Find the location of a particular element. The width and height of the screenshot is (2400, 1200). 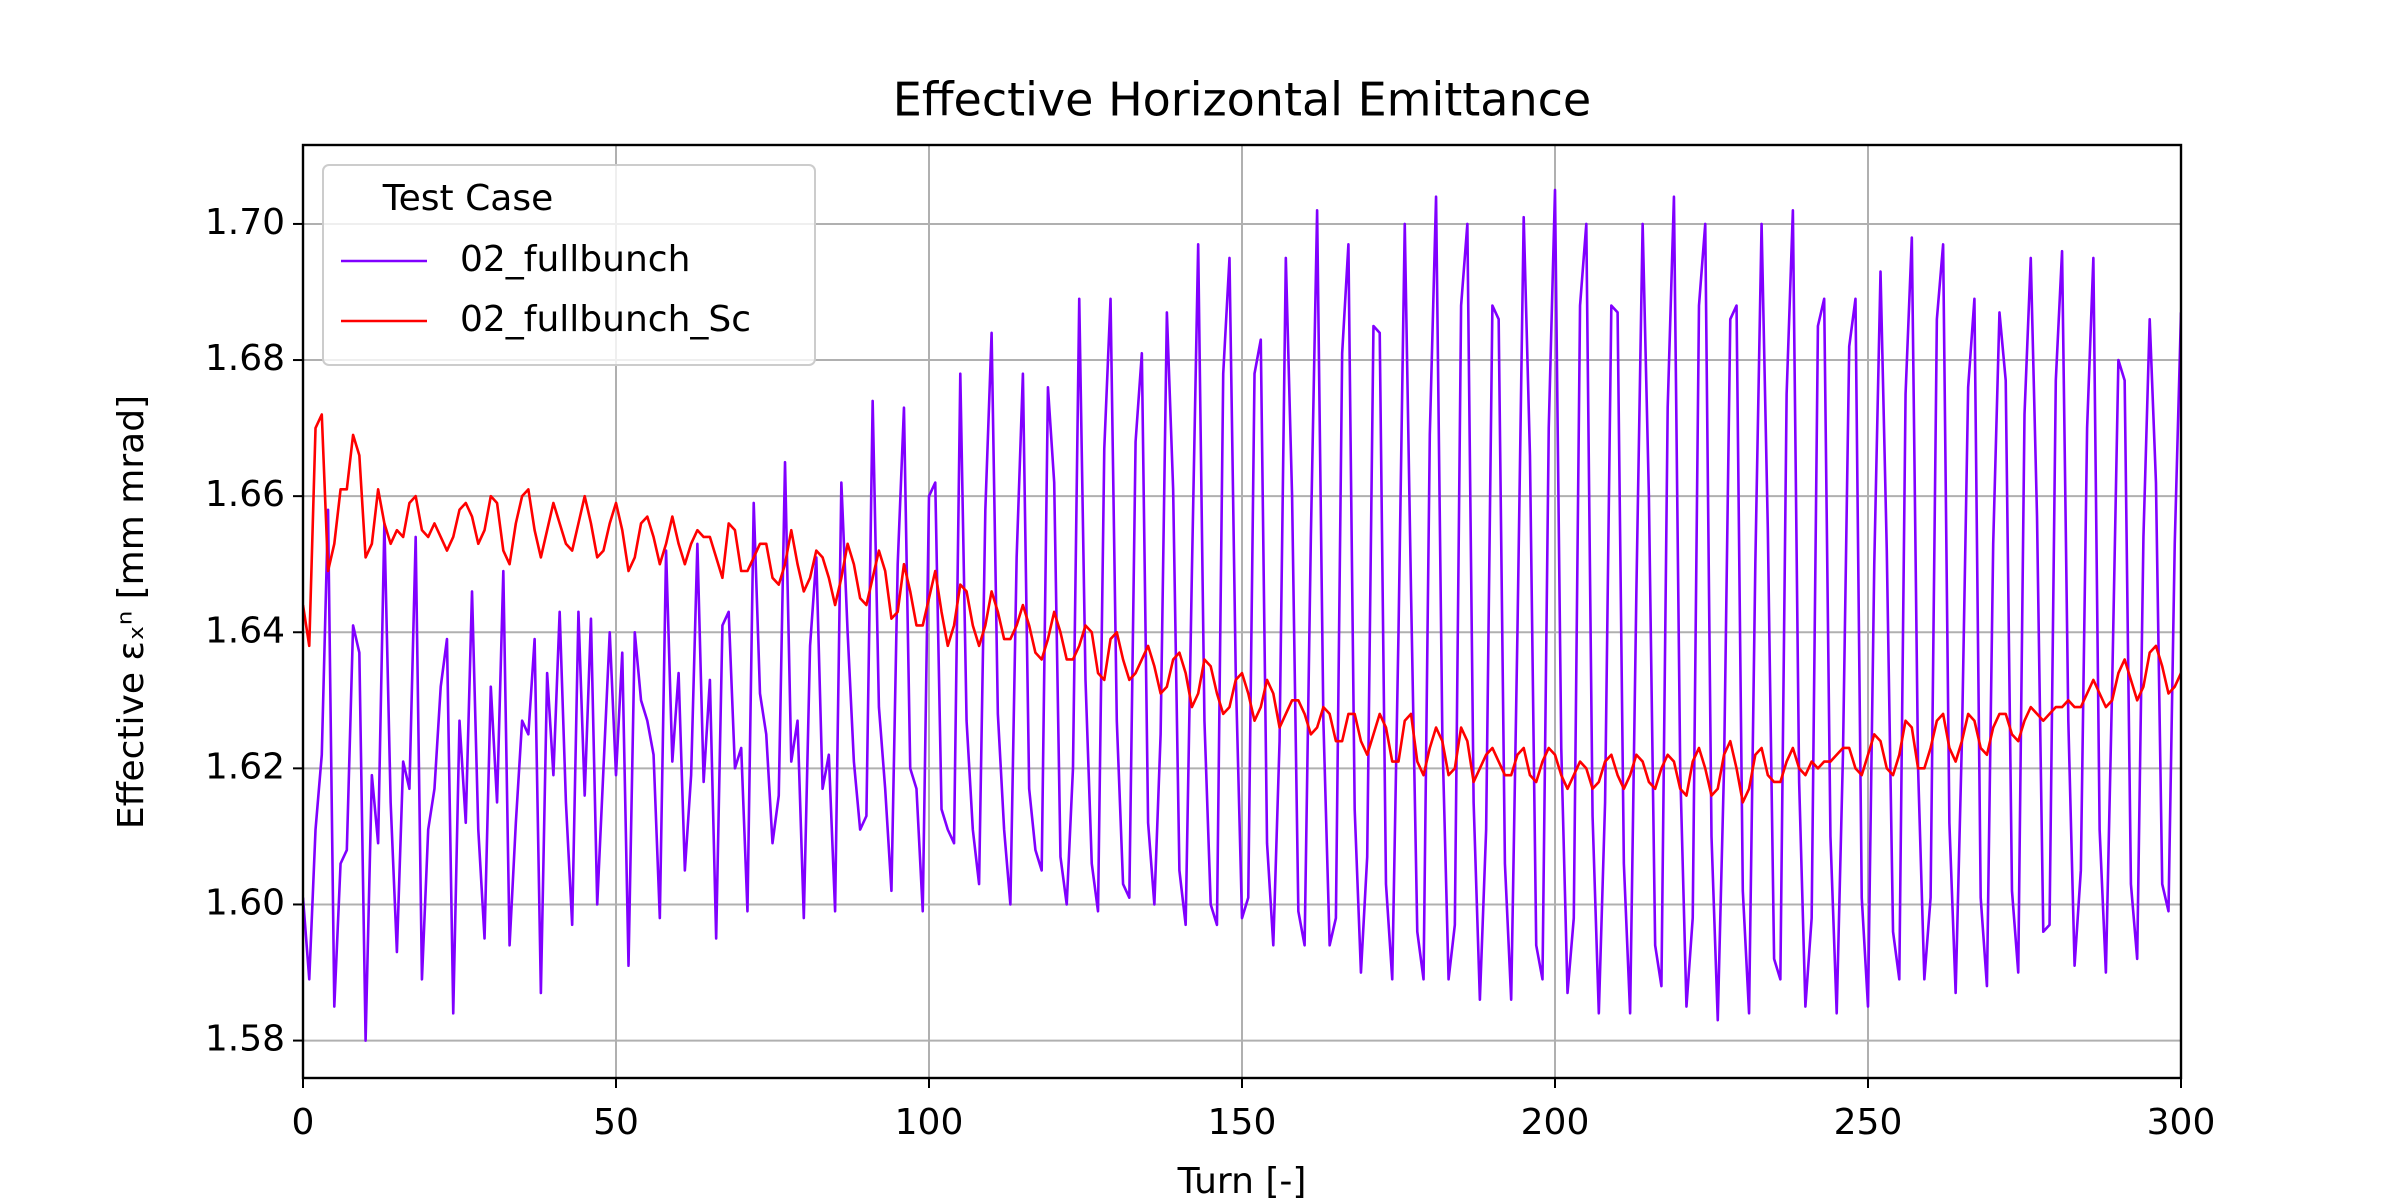

legend-label: 02_fullbunch is located at coordinates (575, 259).